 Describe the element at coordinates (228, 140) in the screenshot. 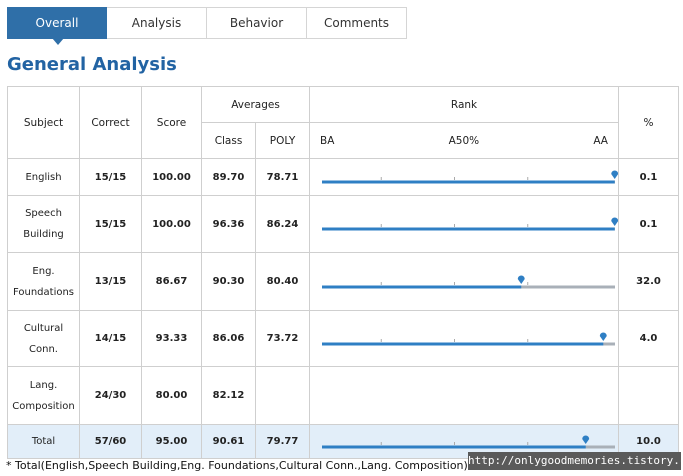

I see `header: Class` at that location.